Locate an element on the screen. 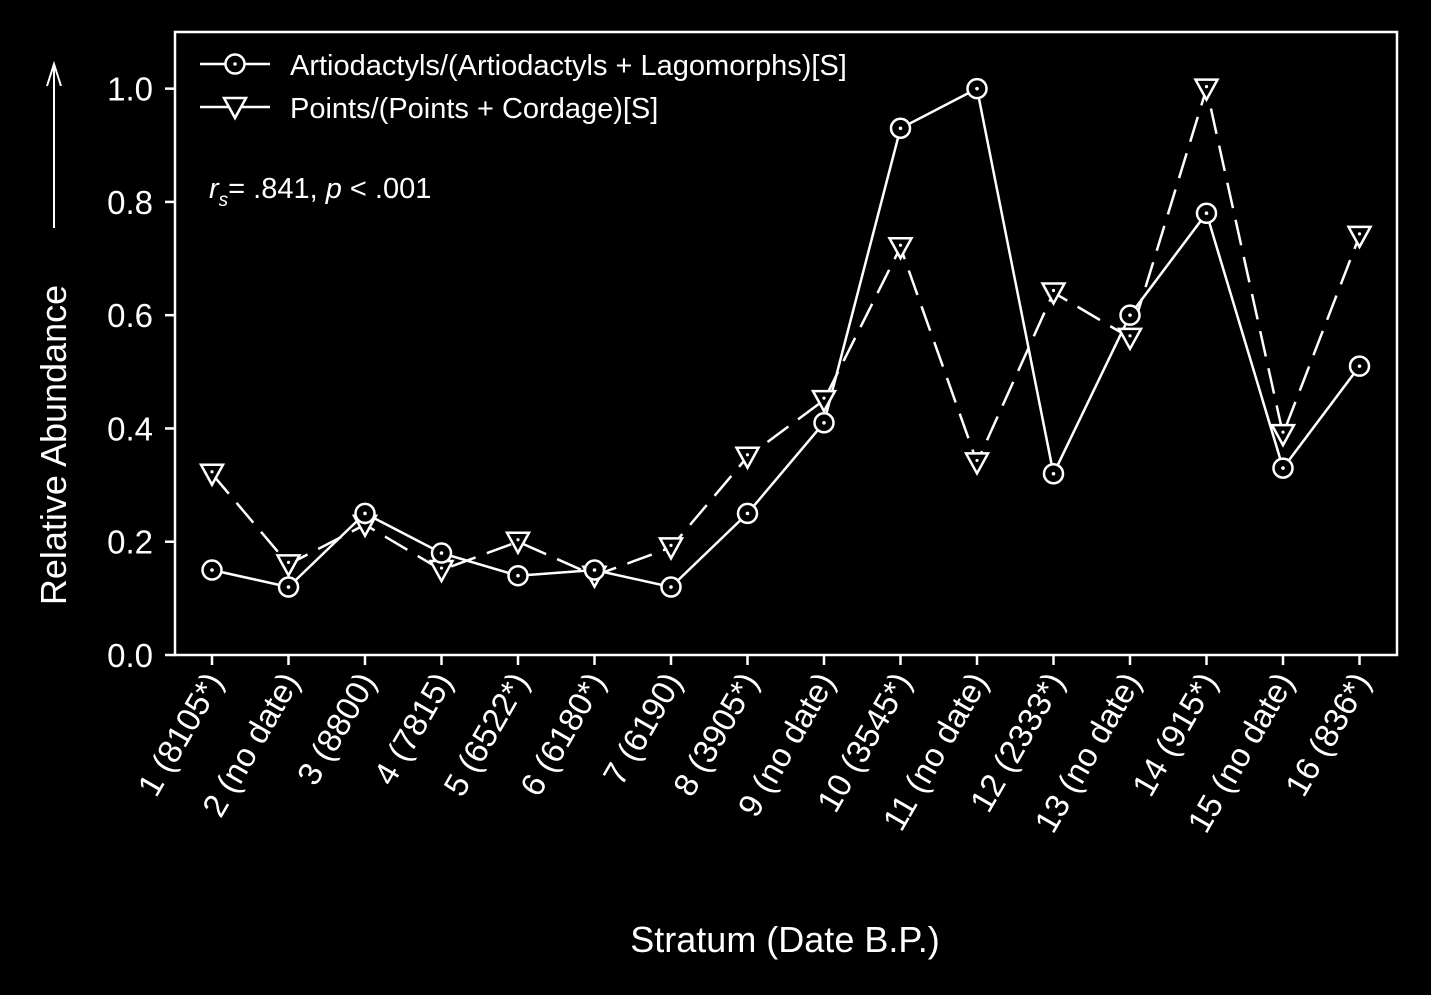 The width and height of the screenshot is (1431, 995). y-axis-arrowhead is located at coordinates (54, 73).